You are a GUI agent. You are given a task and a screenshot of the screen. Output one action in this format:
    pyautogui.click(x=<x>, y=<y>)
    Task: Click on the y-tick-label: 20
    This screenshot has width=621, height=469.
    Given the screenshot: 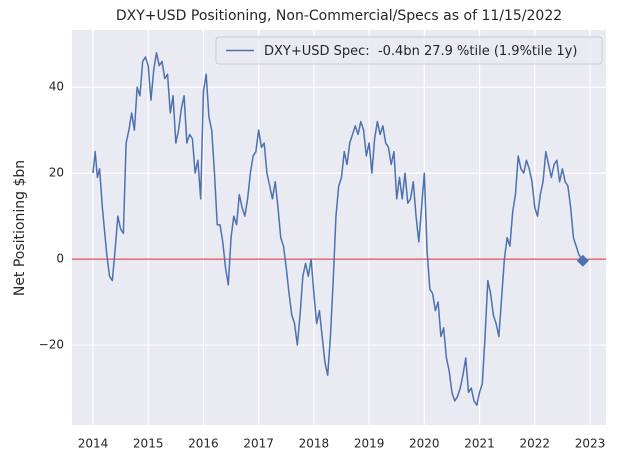 What is the action you would take?
    pyautogui.click(x=56, y=173)
    